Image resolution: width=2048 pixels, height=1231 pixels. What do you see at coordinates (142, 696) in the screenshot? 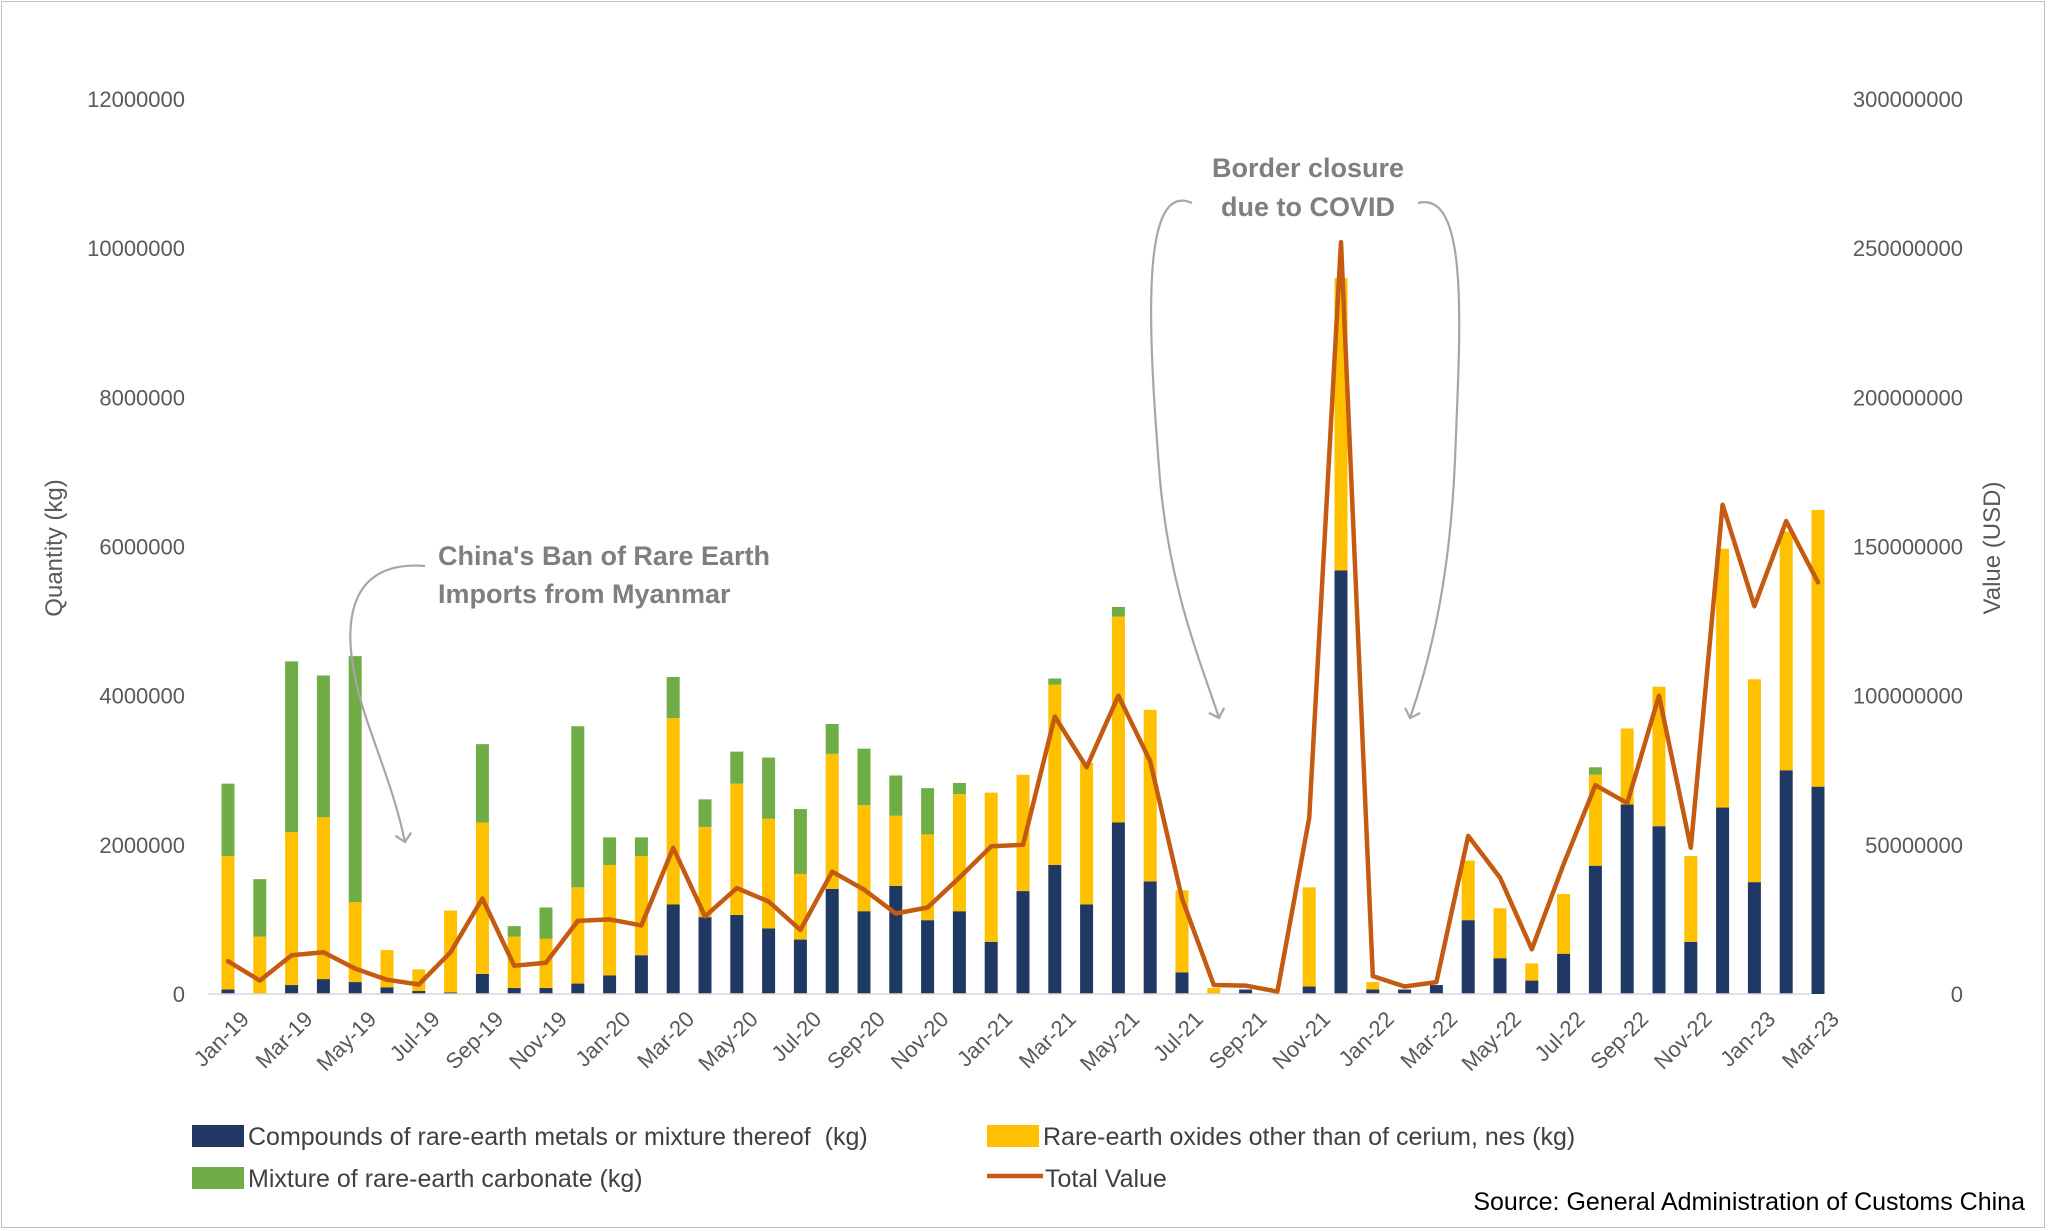
I see `left-tick-label: 4000000` at bounding box center [142, 696].